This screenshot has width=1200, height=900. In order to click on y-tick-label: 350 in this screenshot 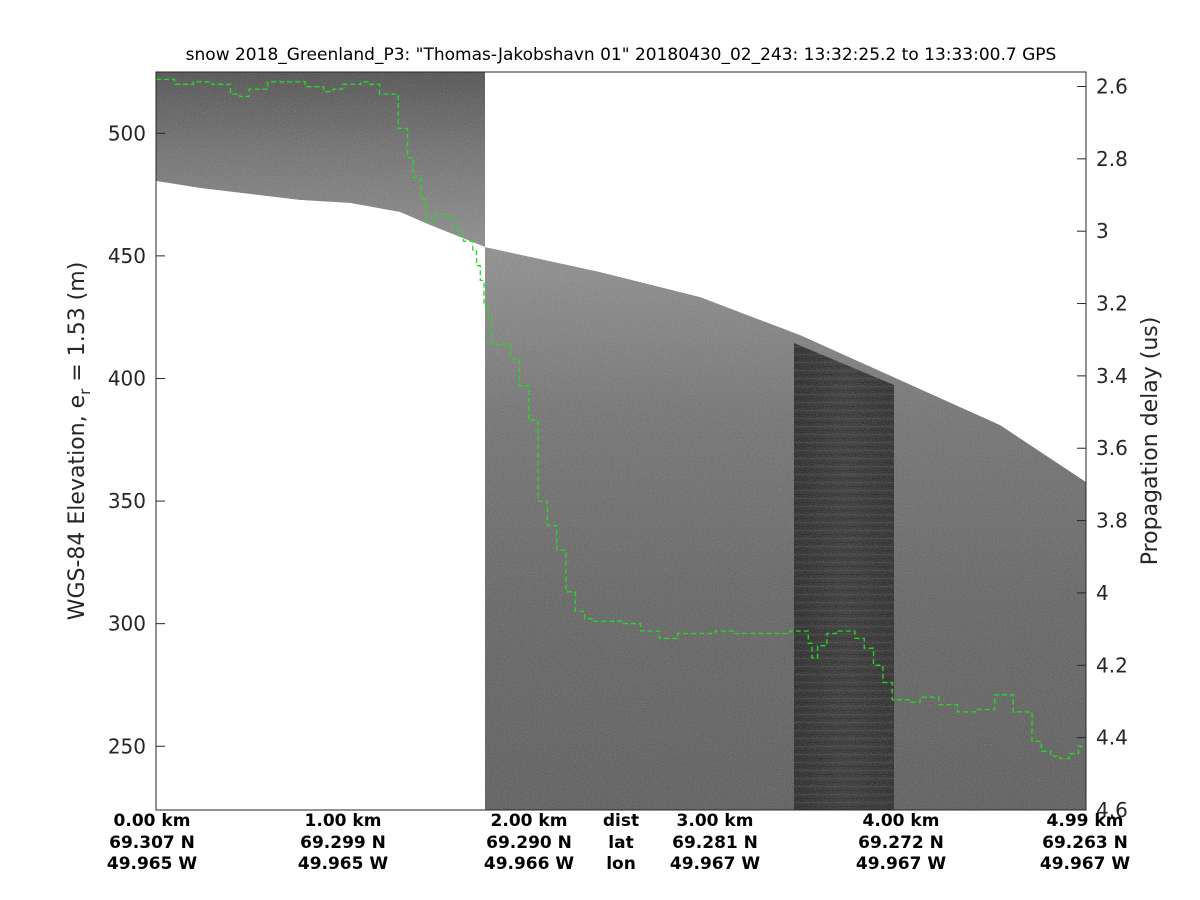, I will do `click(127, 501)`.